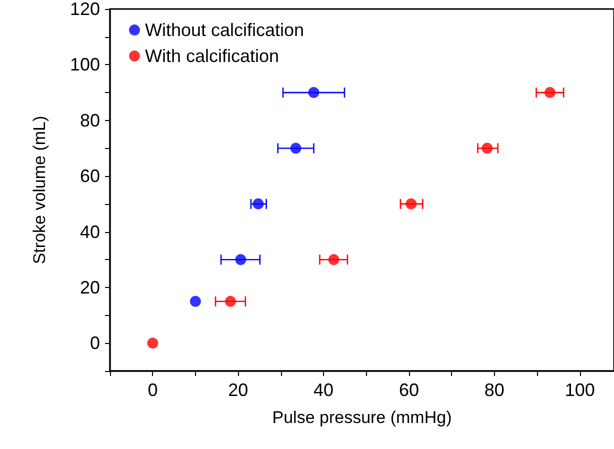 This screenshot has height=449, width=614. Describe the element at coordinates (224, 30) in the screenshot. I see `legend-label: Without calcification` at that location.